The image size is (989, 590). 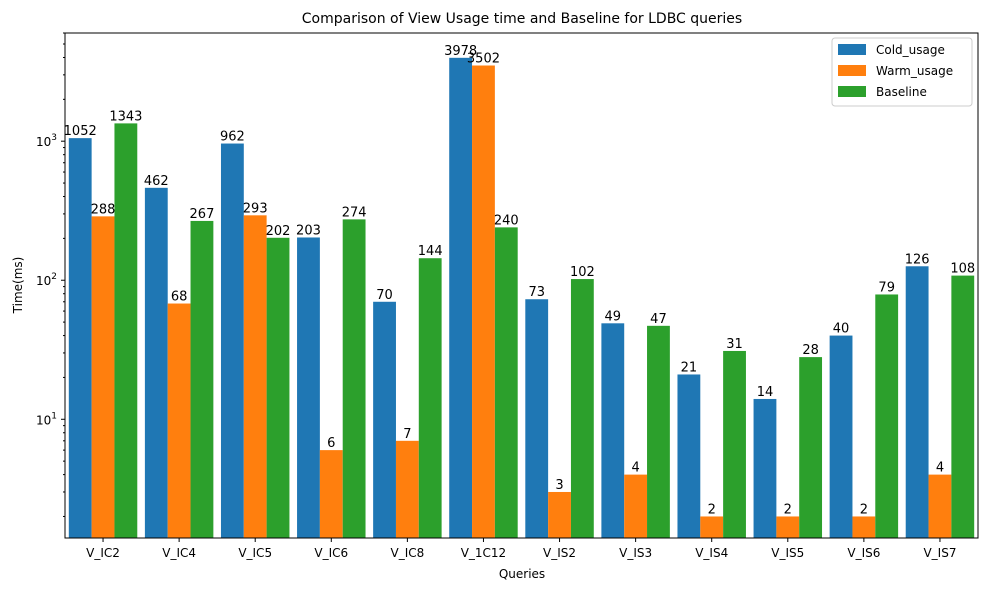 What do you see at coordinates (202, 214) in the screenshot?
I see `data-label: 267` at bounding box center [202, 214].